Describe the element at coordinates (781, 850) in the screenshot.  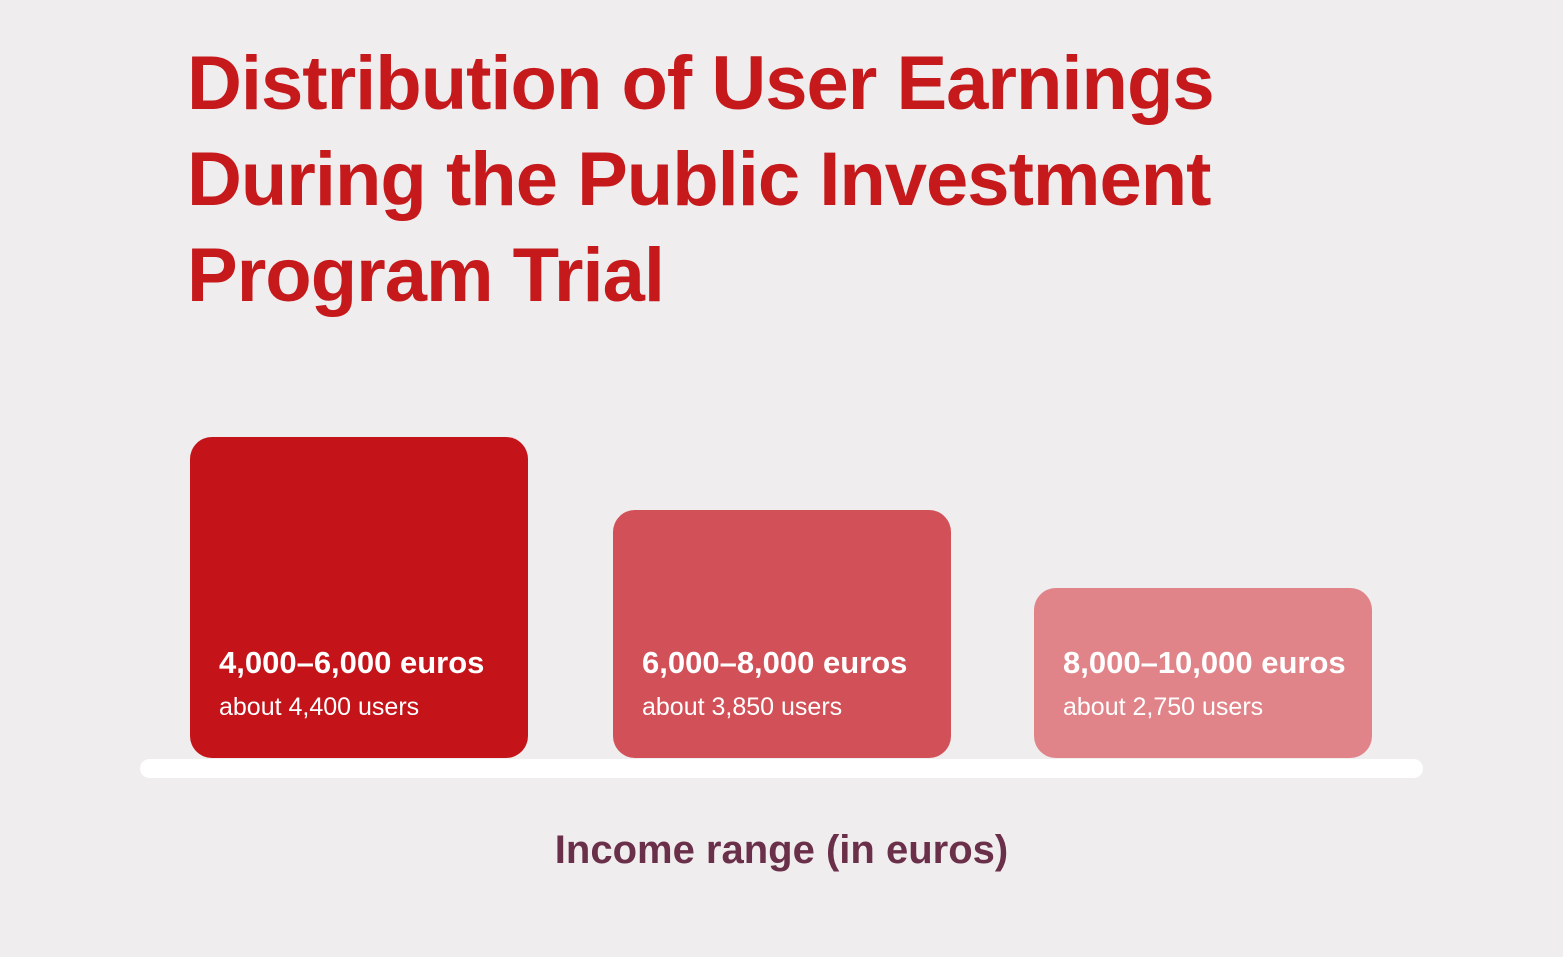
I see `x-axis-title: Income range (in euros)` at that location.